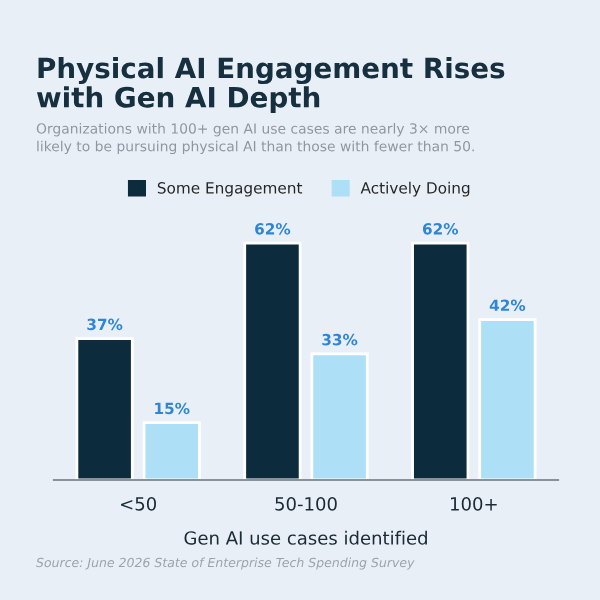  Describe the element at coordinates (139, 503) in the screenshot. I see `x-tick-label: <50` at that location.